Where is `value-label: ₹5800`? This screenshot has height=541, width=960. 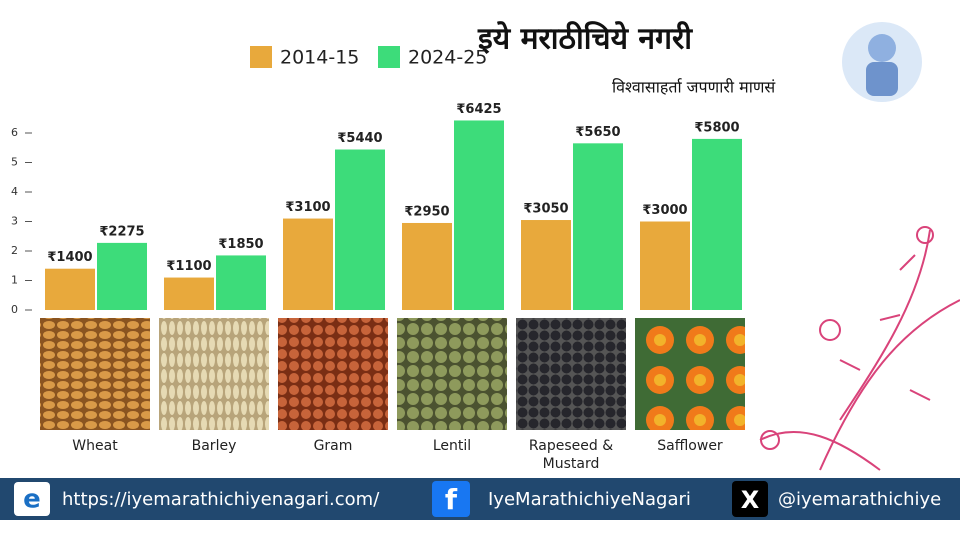
value-label: ₹5800 is located at coordinates (716, 127).